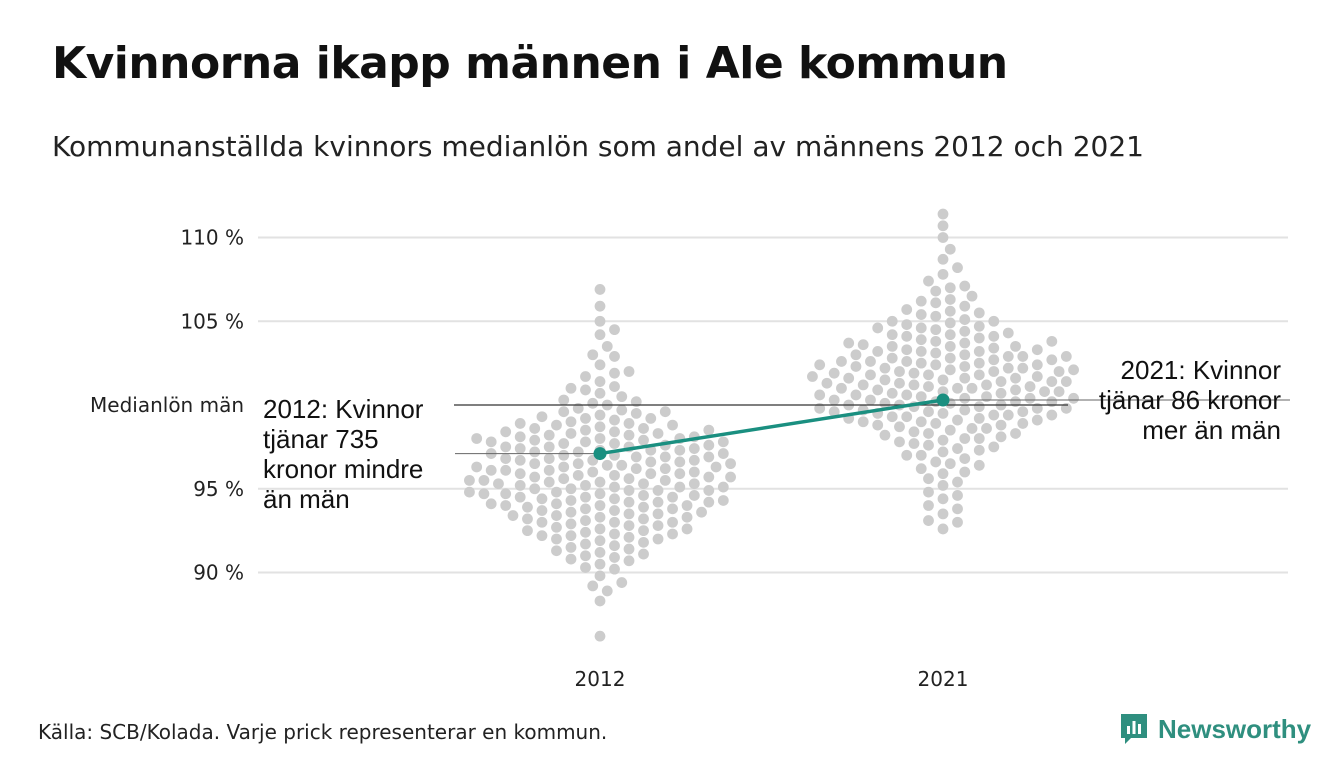  What do you see at coordinates (218, 573) in the screenshot?
I see `y-tick-label: 90 %` at bounding box center [218, 573].